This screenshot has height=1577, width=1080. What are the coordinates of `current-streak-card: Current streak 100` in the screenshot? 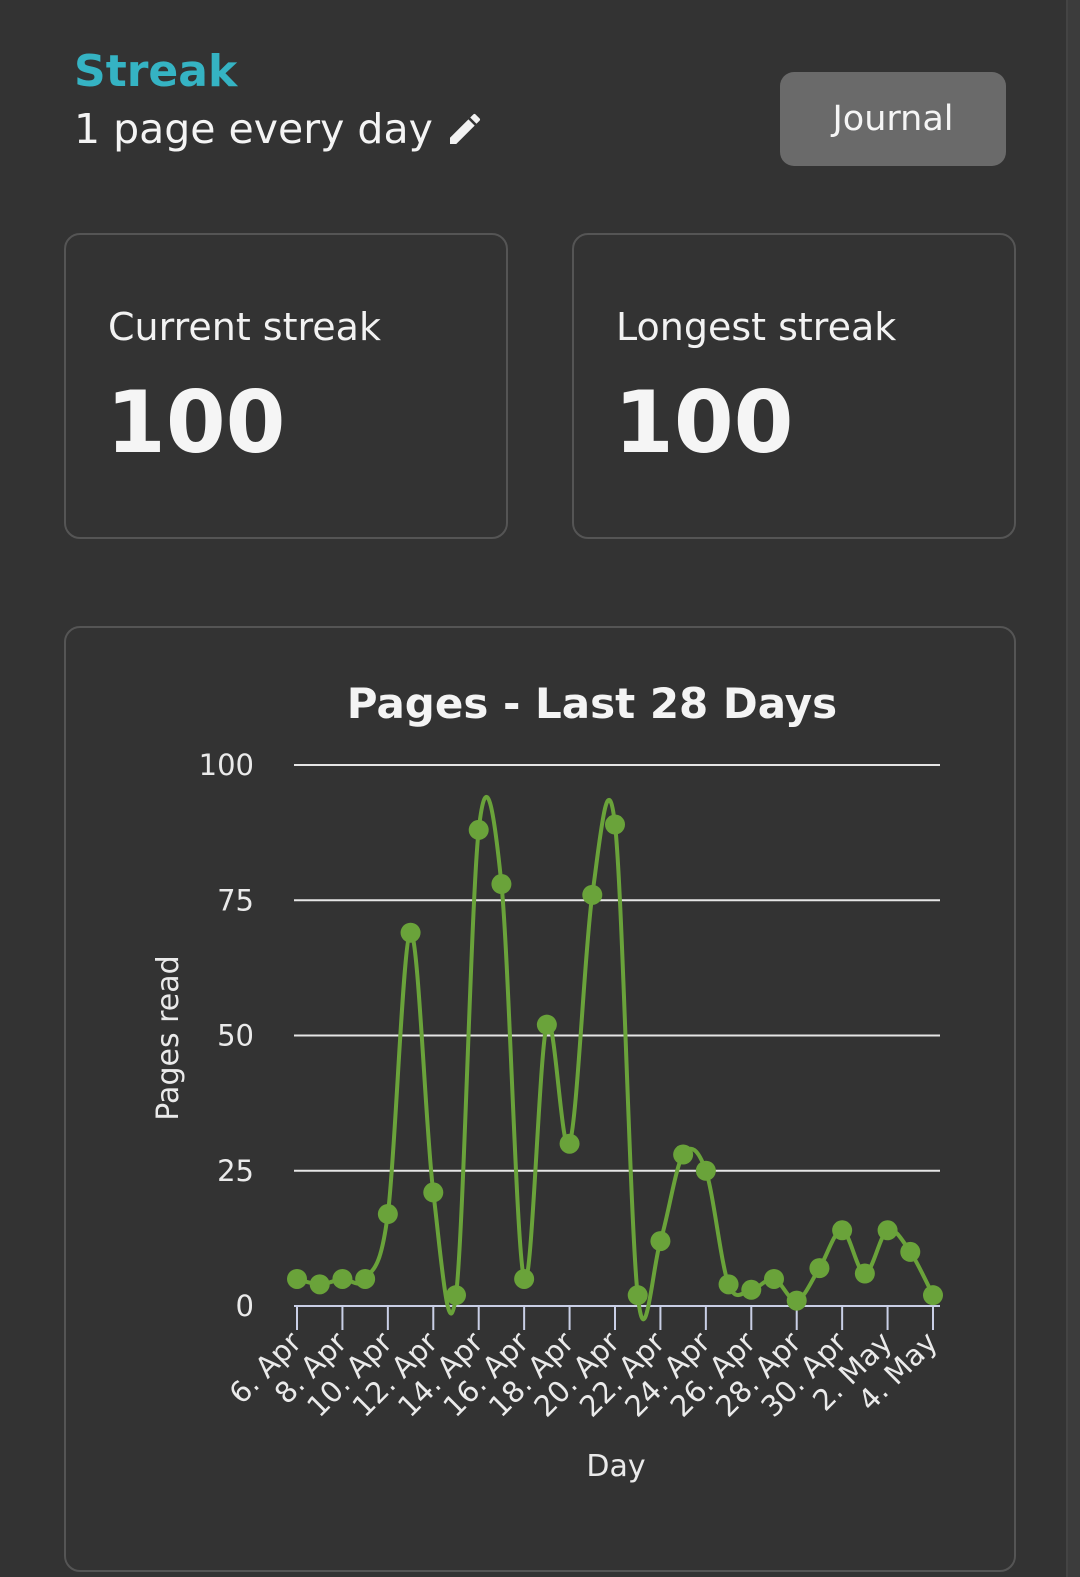 It's located at (286, 386).